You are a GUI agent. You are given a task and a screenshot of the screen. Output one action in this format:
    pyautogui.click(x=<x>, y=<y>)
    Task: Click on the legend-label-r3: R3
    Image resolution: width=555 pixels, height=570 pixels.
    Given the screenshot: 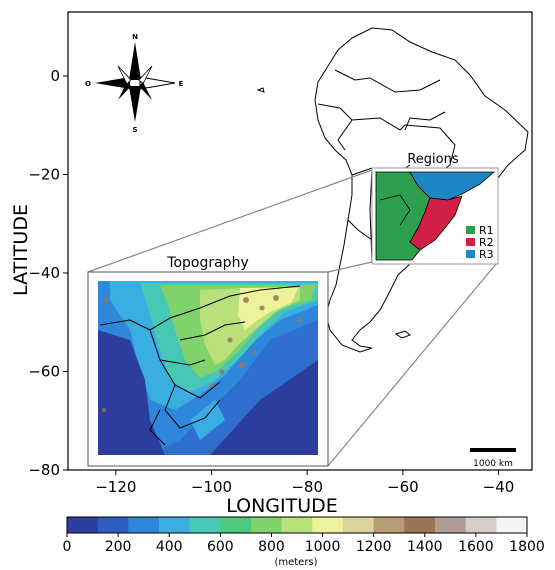 What is the action you would take?
    pyautogui.click(x=486, y=254)
    